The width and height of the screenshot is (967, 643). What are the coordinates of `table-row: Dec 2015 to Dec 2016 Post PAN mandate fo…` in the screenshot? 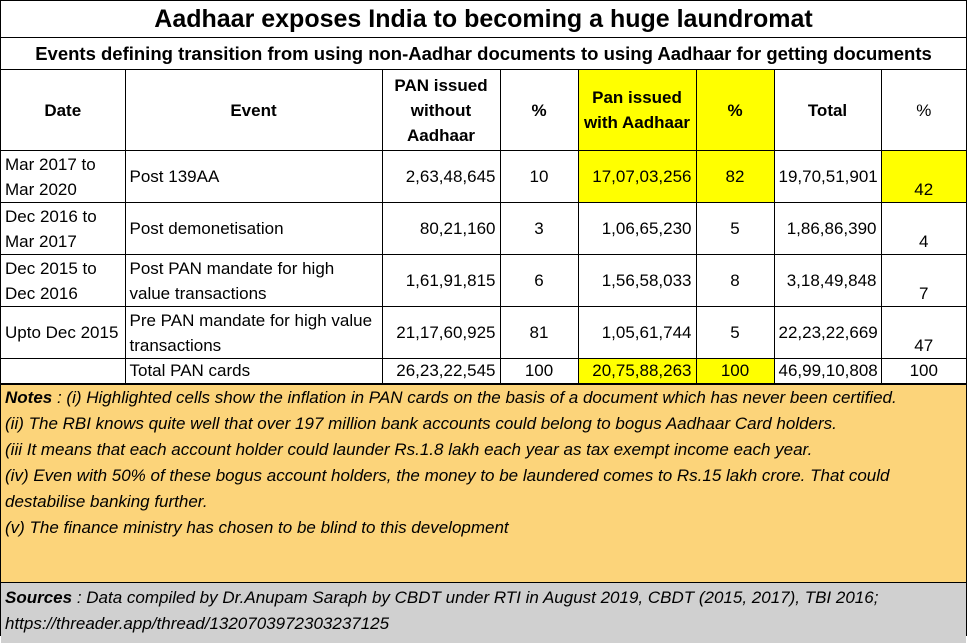 It's located at (483, 280).